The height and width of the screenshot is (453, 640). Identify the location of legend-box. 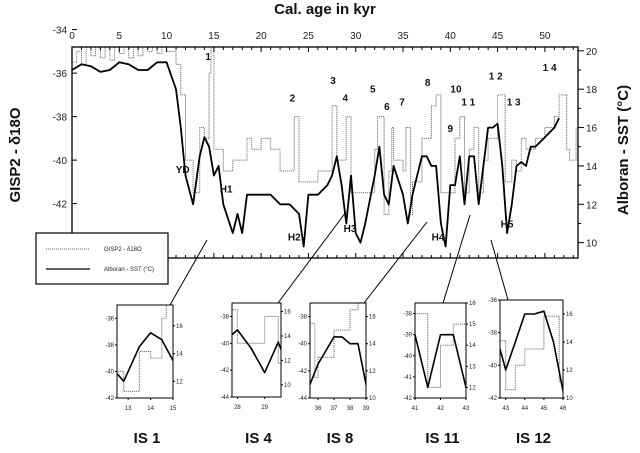
(102, 258).